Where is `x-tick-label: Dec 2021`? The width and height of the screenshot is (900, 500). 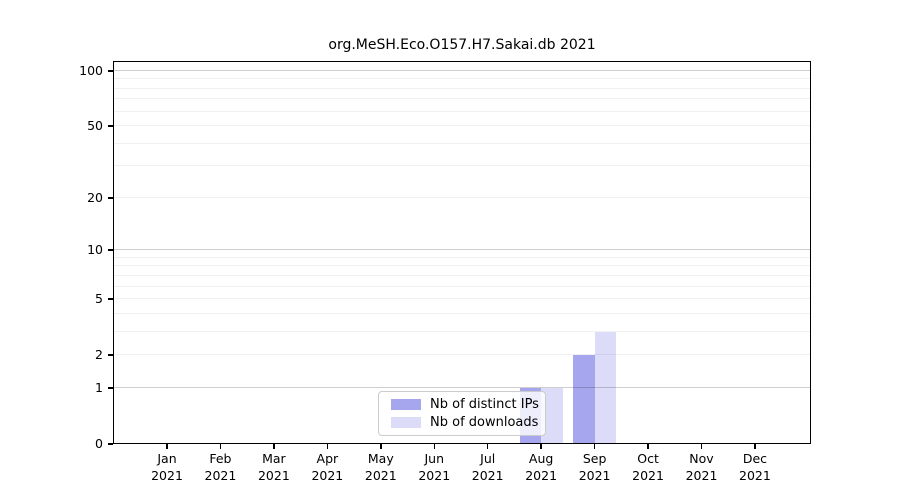
x-tick-label: Dec 2021 is located at coordinates (755, 467).